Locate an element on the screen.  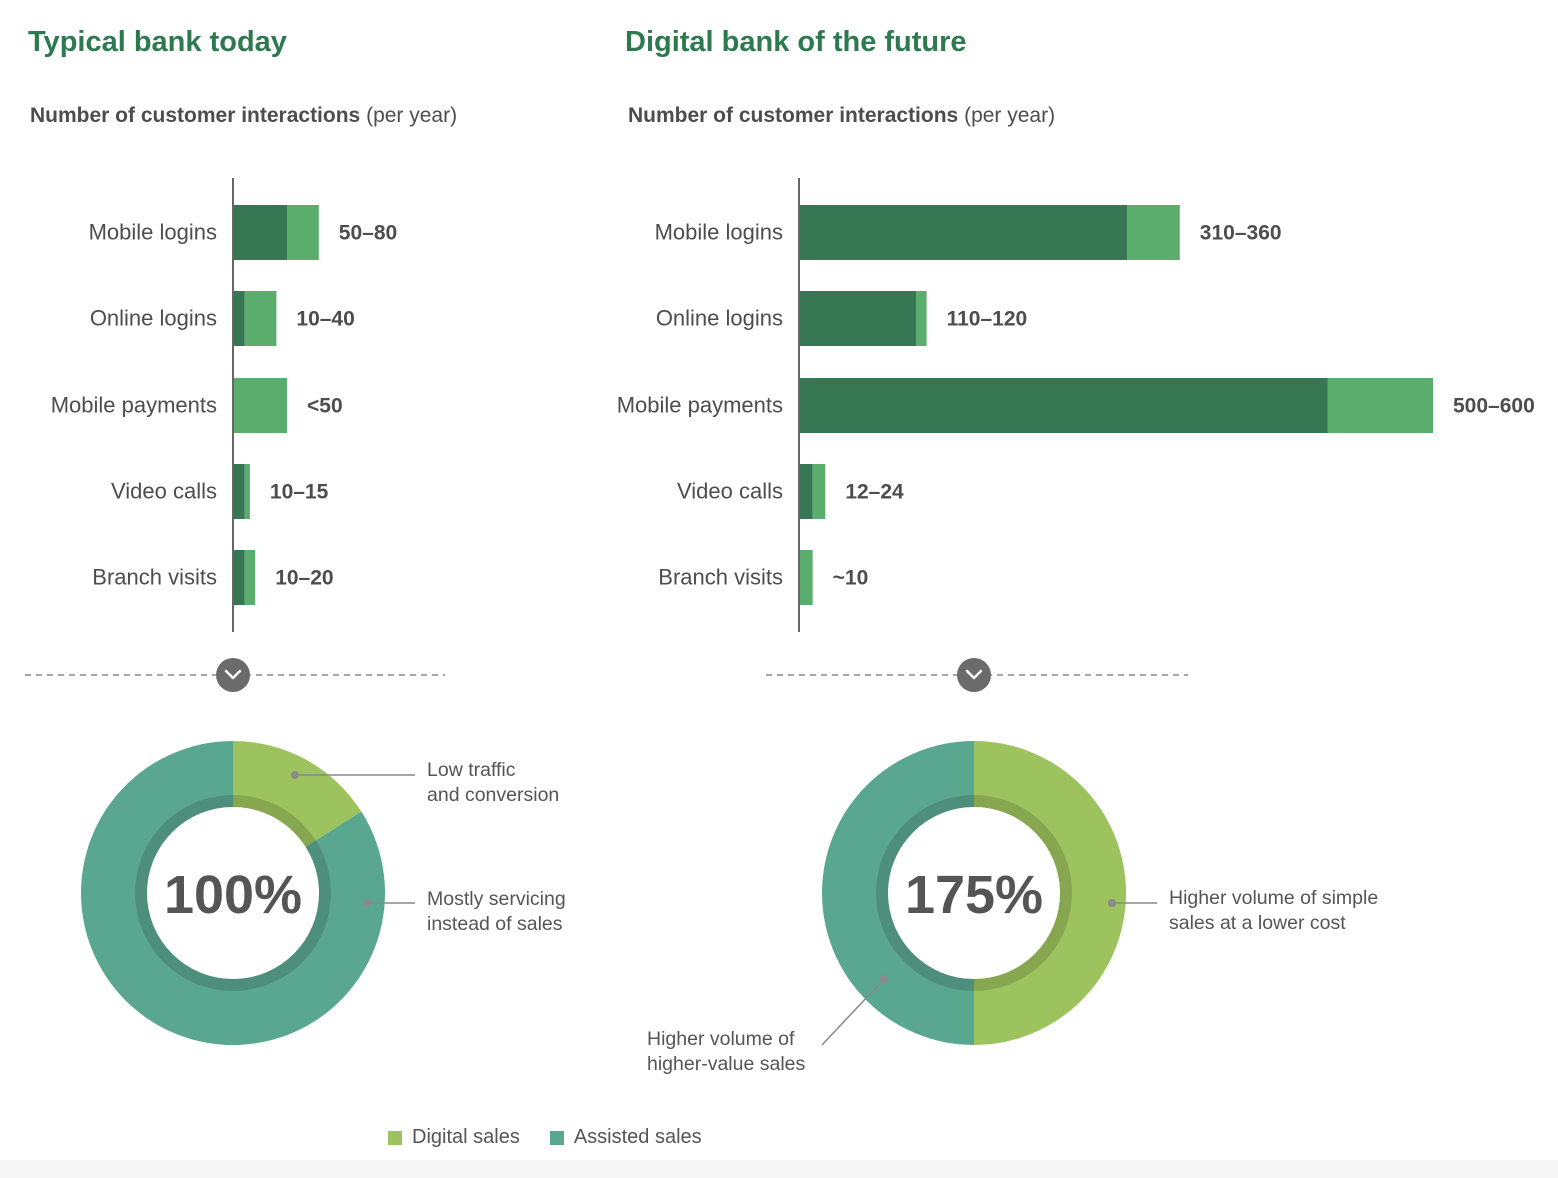
right-bar-mobile-logins-seg1 is located at coordinates (964, 232).